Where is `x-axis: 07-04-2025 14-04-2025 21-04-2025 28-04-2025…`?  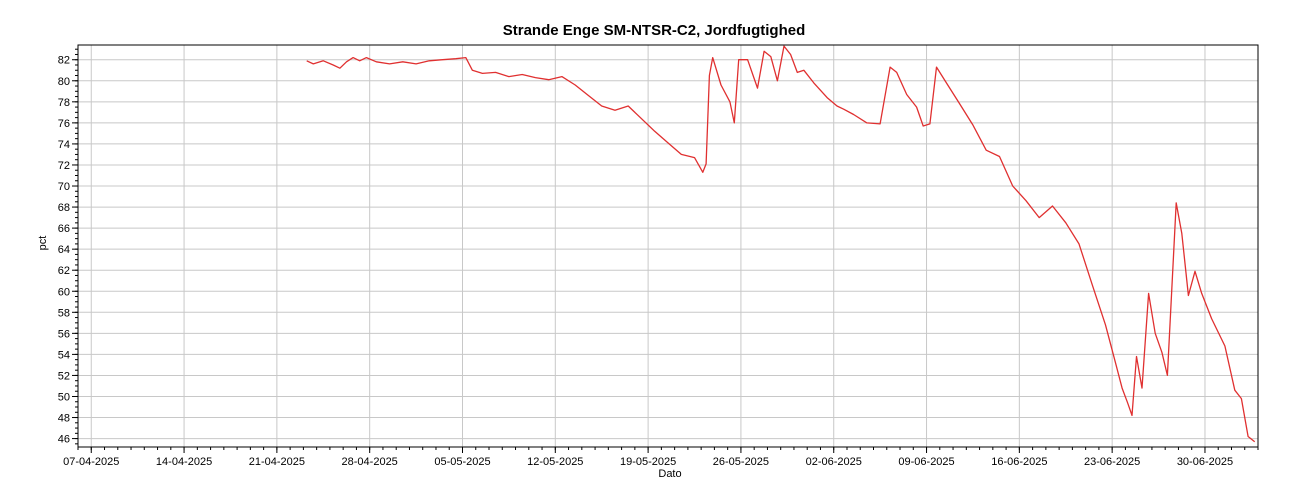 x-axis: 07-04-2025 14-04-2025 21-04-2025 28-04-2025… is located at coordinates (661, 457).